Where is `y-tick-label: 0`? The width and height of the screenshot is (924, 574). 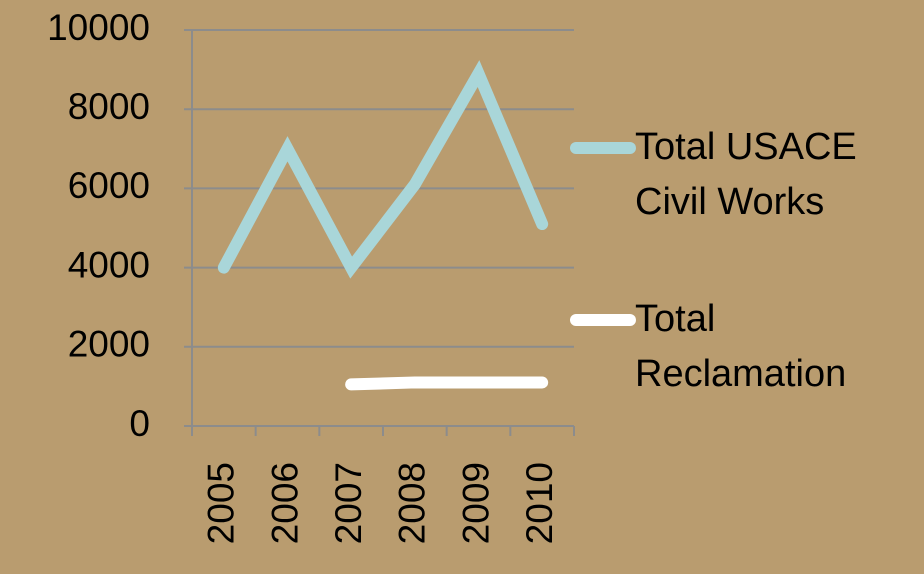 y-tick-label: 0 is located at coordinates (139, 423).